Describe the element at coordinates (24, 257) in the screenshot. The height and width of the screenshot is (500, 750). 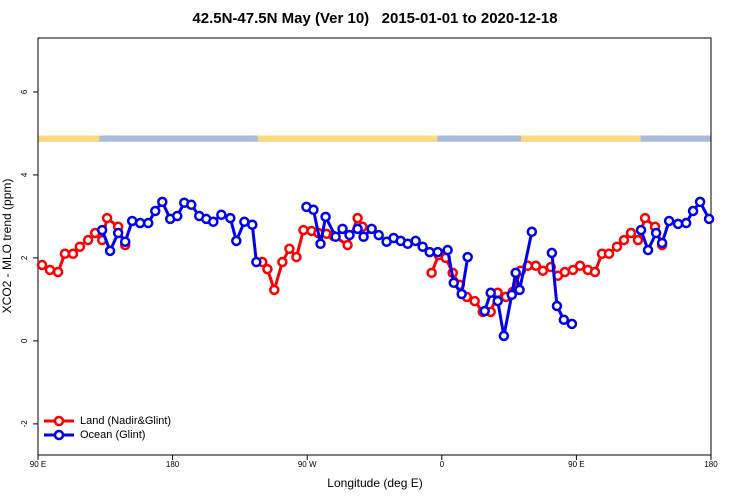
I see `y-tick-label: 2` at that location.